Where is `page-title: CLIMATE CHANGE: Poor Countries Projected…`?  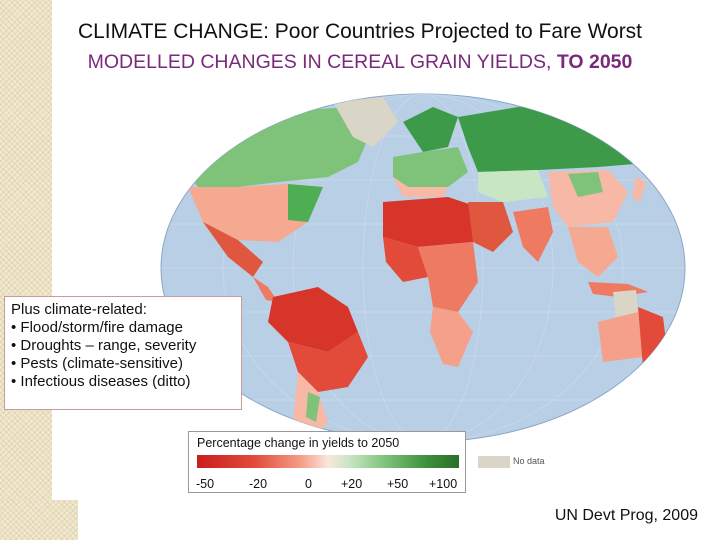
page-title: CLIMATE CHANGE: Poor Countries Projected… is located at coordinates (360, 31).